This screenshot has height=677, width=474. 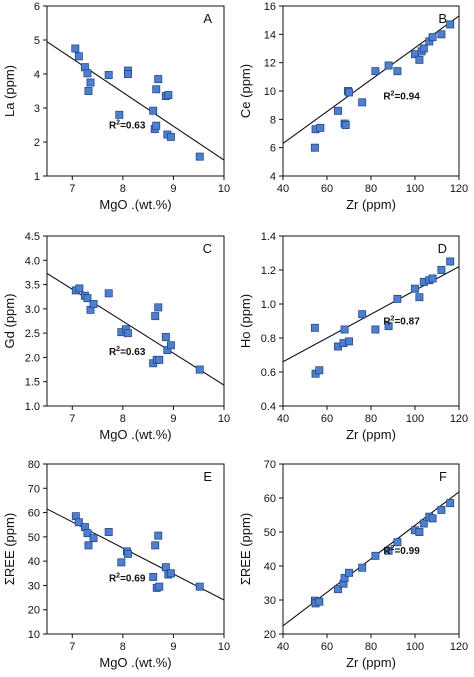 What do you see at coordinates (135, 434) in the screenshot?
I see `x-axis-label: MgO .(wt.%)` at bounding box center [135, 434].